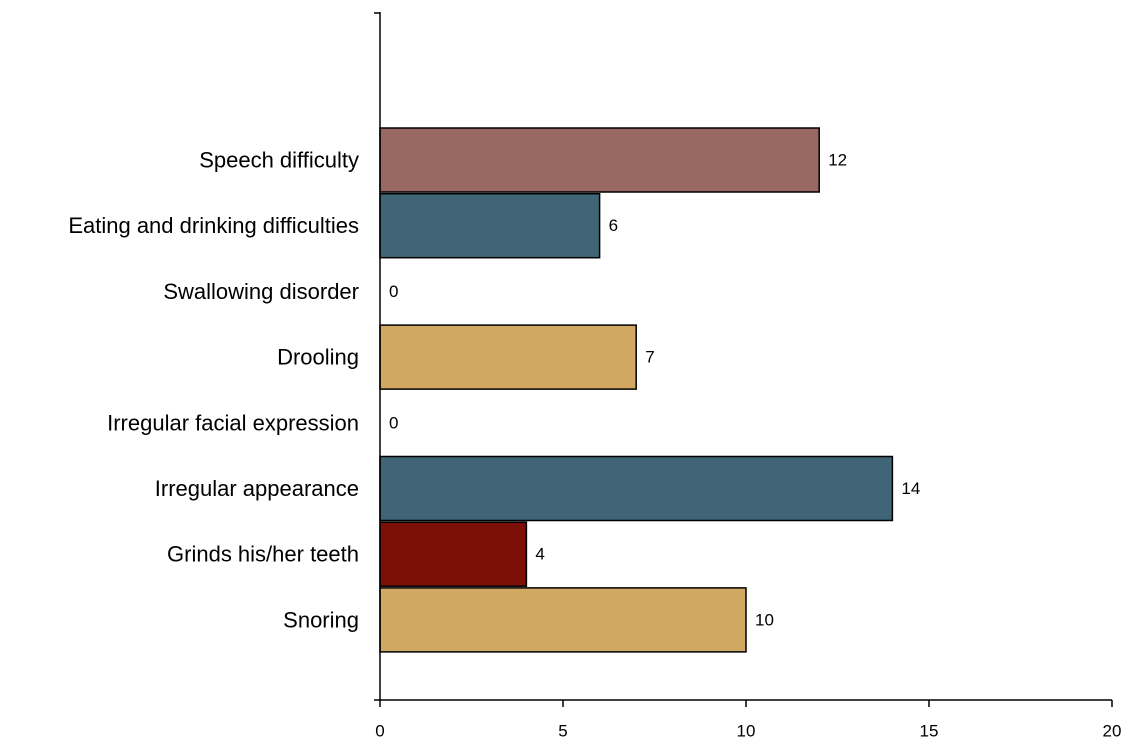  What do you see at coordinates (636, 488) in the screenshot?
I see `bar-irregular-appearance` at bounding box center [636, 488].